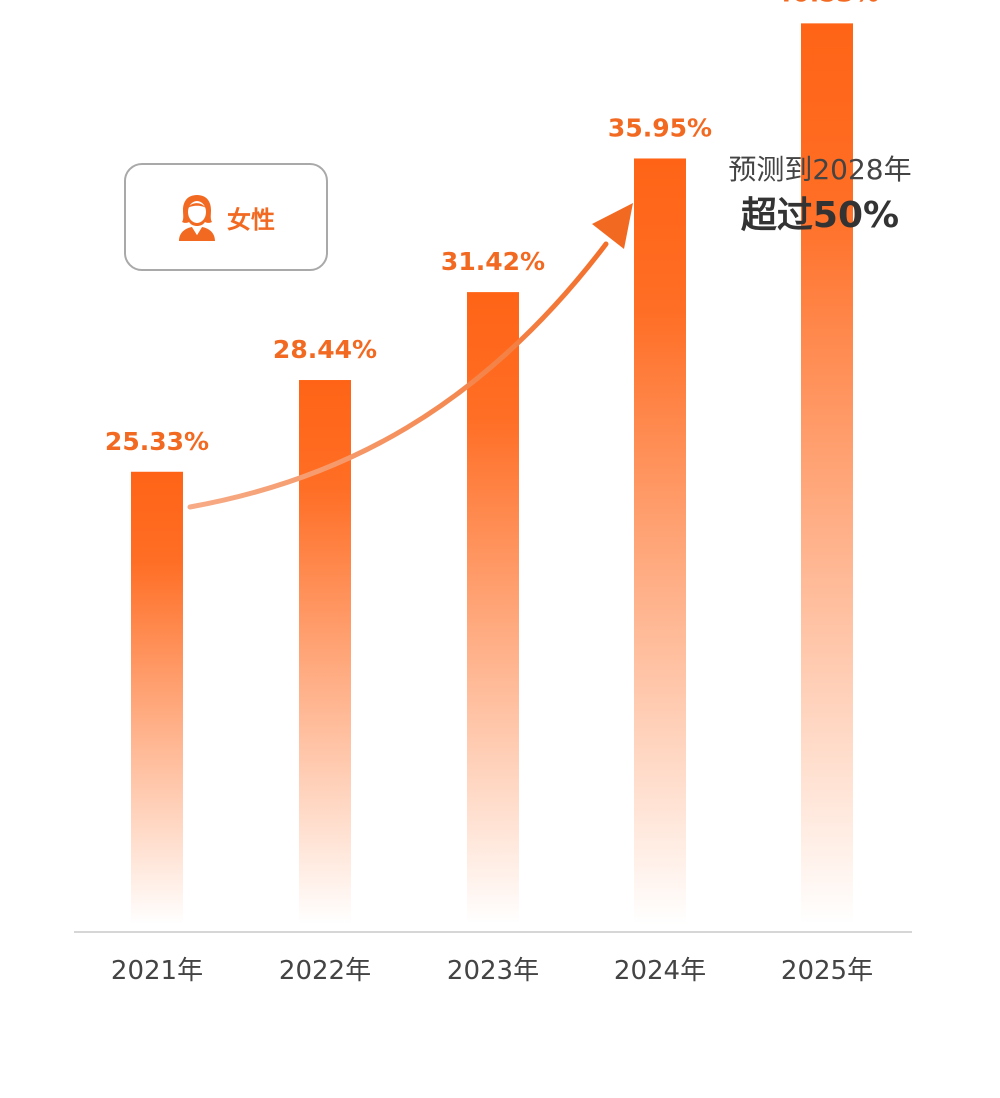  Describe the element at coordinates (325, 349) in the screenshot. I see `value-label: 28.44%` at that location.